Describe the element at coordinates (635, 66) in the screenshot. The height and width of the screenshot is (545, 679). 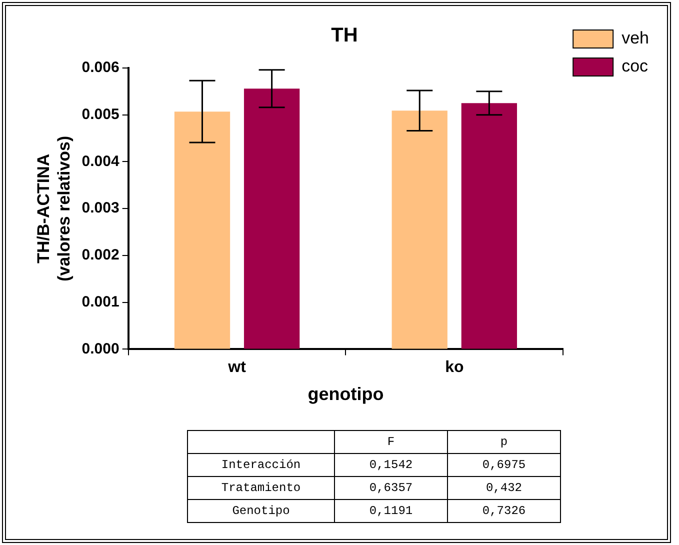
I see `legend-label: coc` at that location.